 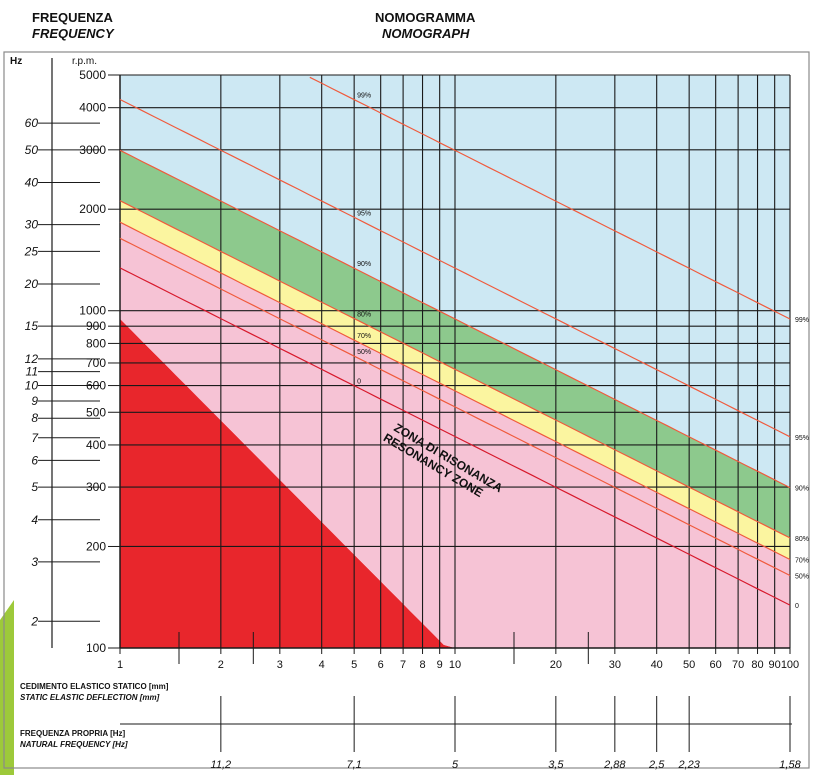 What do you see at coordinates (221, 765) in the screenshot?
I see `natural-frequency-tick-label: 11,2` at bounding box center [221, 765].